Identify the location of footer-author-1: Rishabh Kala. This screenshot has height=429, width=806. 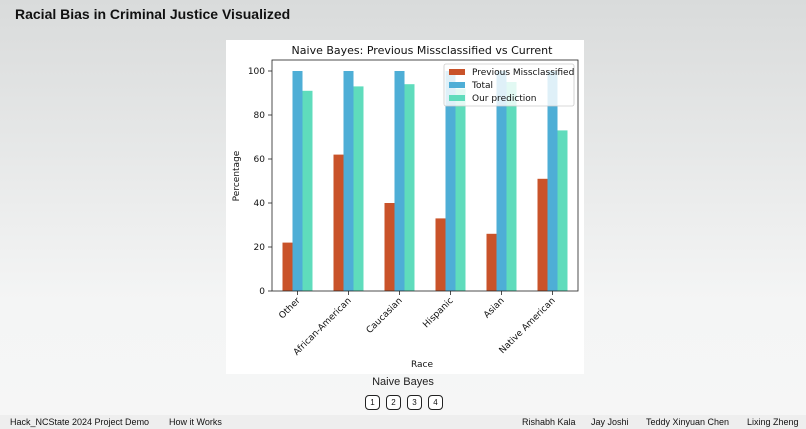
(549, 422).